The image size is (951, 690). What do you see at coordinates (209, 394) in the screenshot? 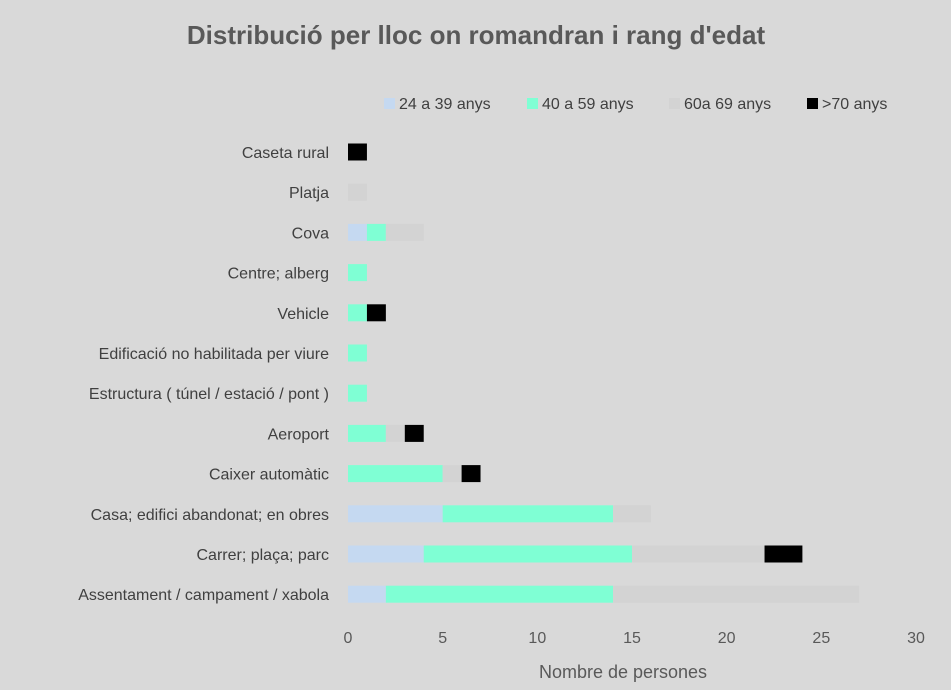
I see `category-label: Estructura ( túnel / estació / pont )` at bounding box center [209, 394].